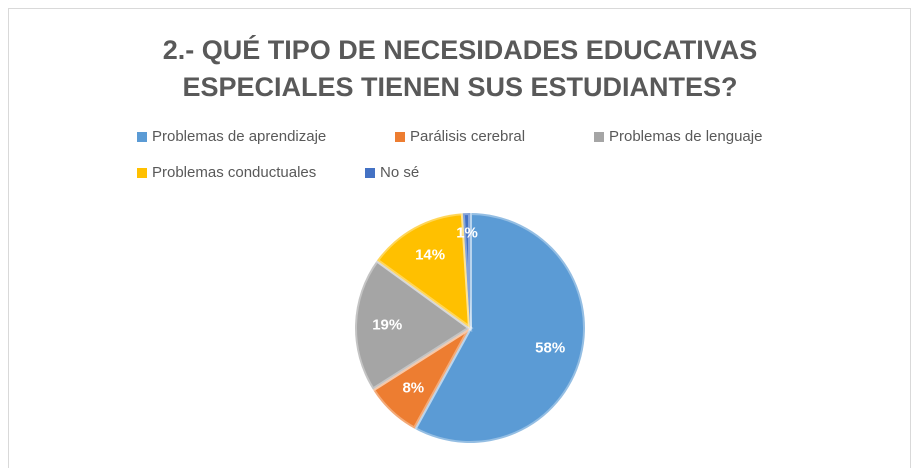 The width and height of the screenshot is (921, 468). Describe the element at coordinates (550, 348) in the screenshot. I see `data-label: 58%` at that location.